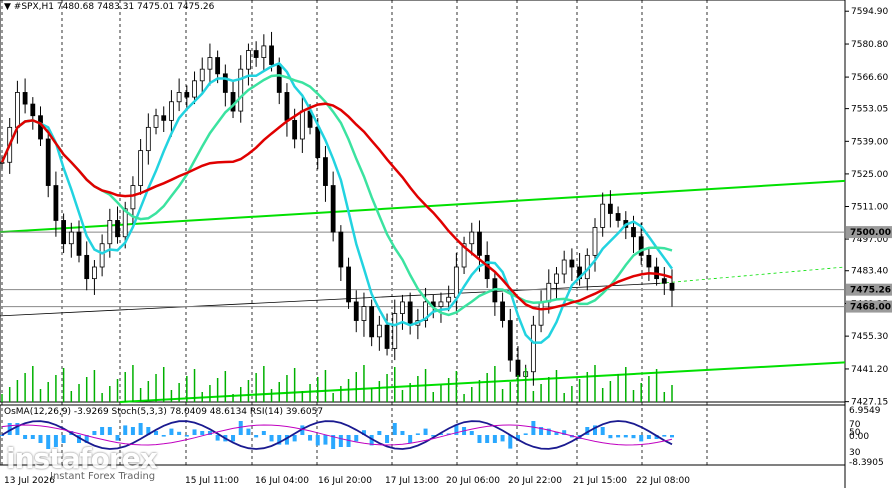  I want to click on x-tick-label: 16 Jul 20:00, so click(345, 481).